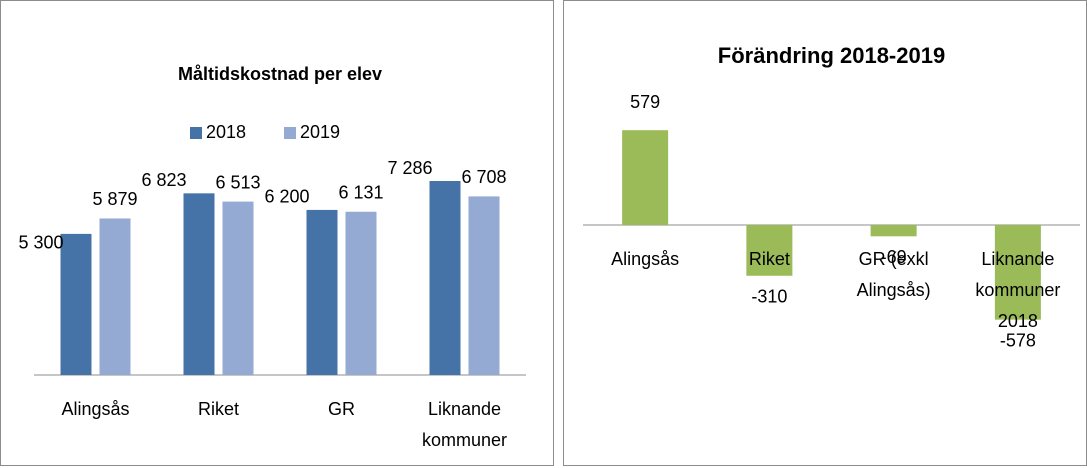 This screenshot has height=468, width=1087. I want to click on chart-title: Måltidskostnad per elev, so click(280, 74).